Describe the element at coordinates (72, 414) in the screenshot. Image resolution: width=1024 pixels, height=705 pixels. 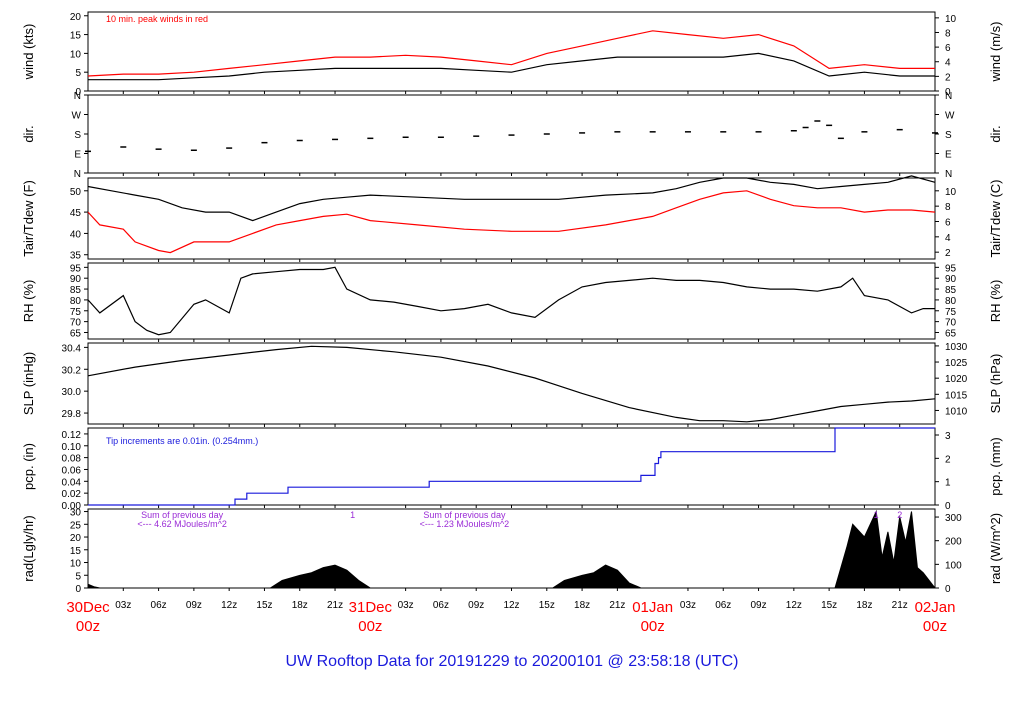
I see `left-tick-label: 29.8` at that location.